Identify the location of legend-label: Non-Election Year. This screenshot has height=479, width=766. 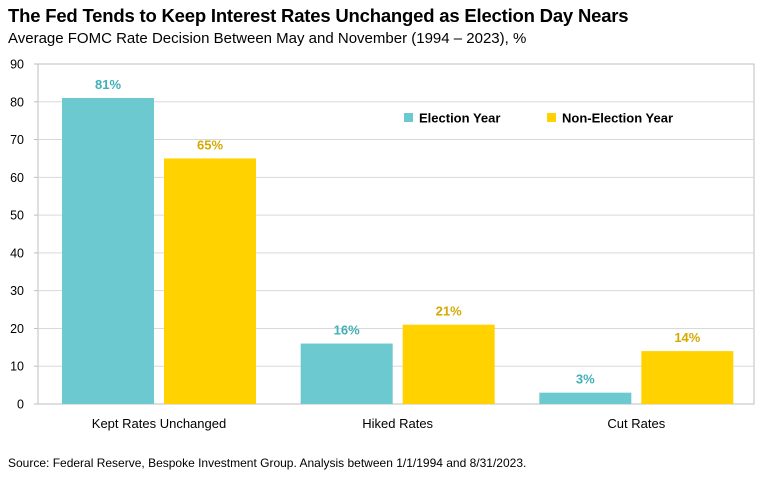
(617, 118).